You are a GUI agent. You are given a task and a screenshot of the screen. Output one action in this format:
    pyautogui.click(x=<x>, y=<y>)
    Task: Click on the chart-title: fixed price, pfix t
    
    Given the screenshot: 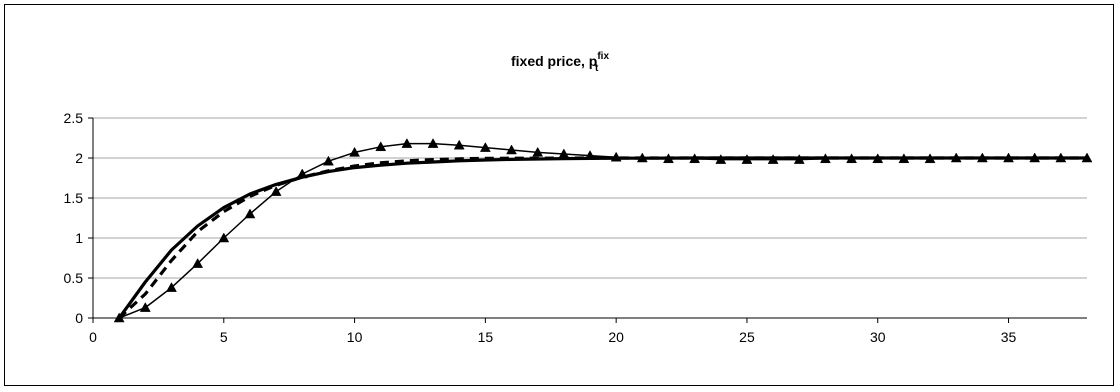 What is the action you would take?
    pyautogui.click(x=560, y=62)
    